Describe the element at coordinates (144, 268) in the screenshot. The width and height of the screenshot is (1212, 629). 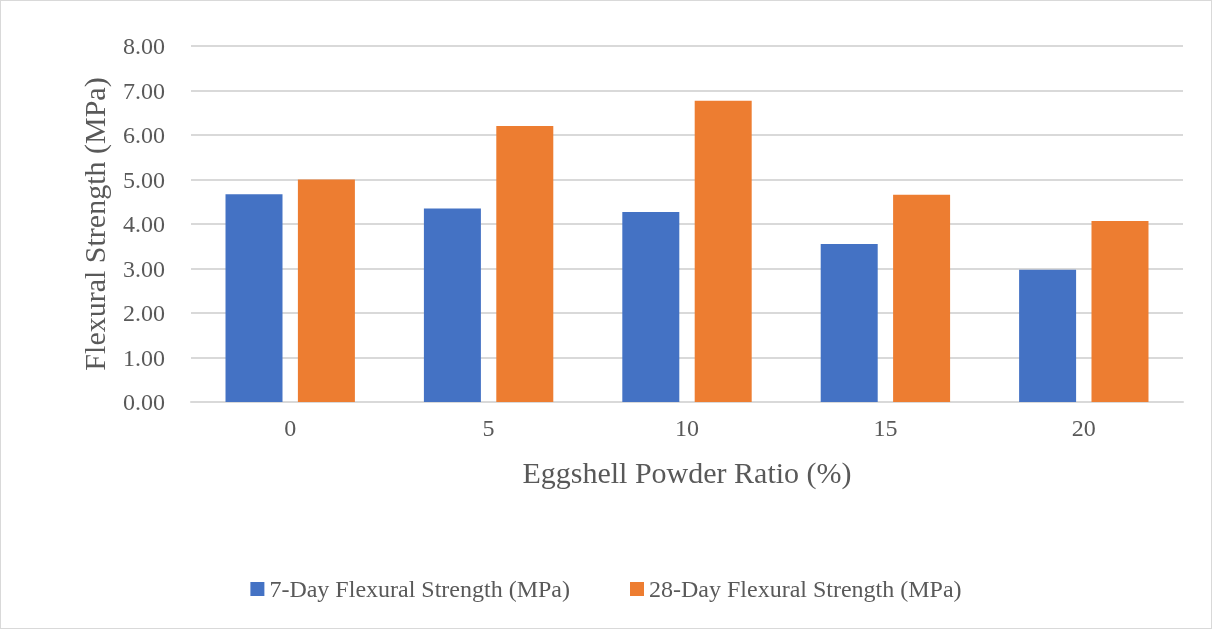
I see `y-tick-label: 3.00` at that location.